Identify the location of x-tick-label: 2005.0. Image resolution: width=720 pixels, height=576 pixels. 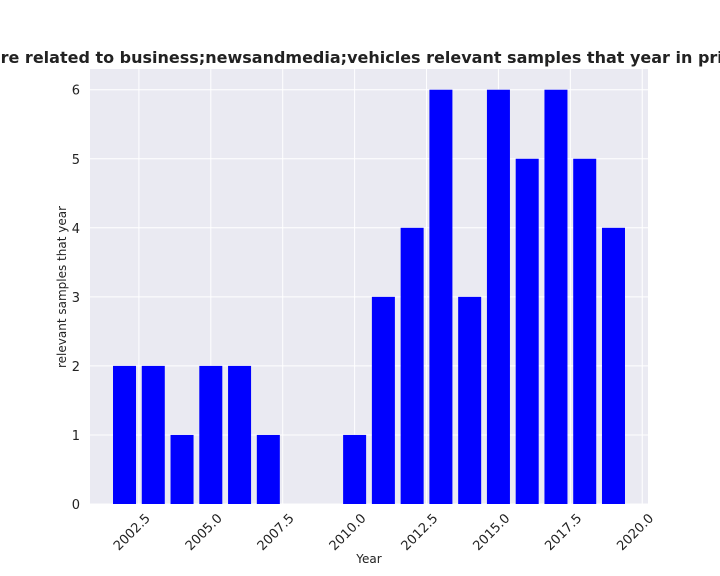
(204, 532).